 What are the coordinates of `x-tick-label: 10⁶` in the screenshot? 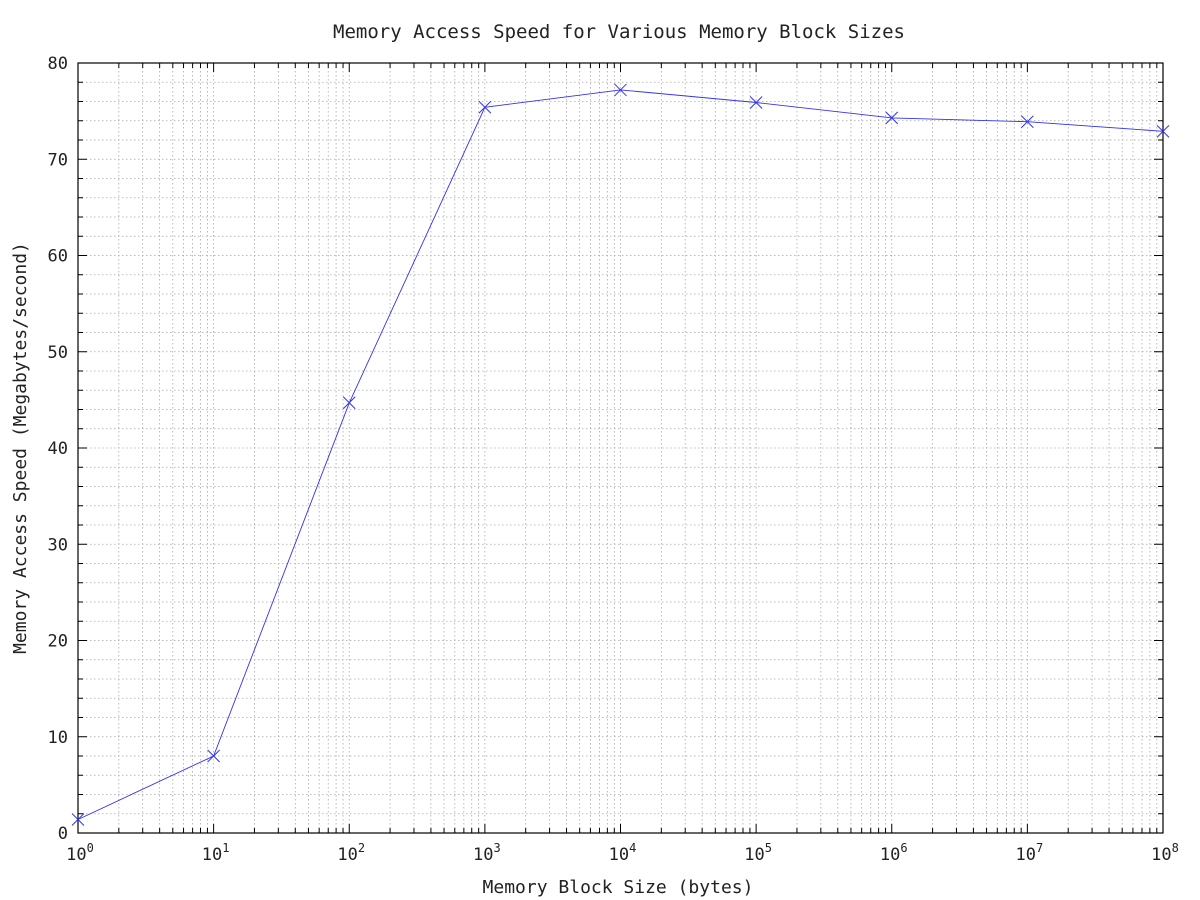 It's located at (894, 853).